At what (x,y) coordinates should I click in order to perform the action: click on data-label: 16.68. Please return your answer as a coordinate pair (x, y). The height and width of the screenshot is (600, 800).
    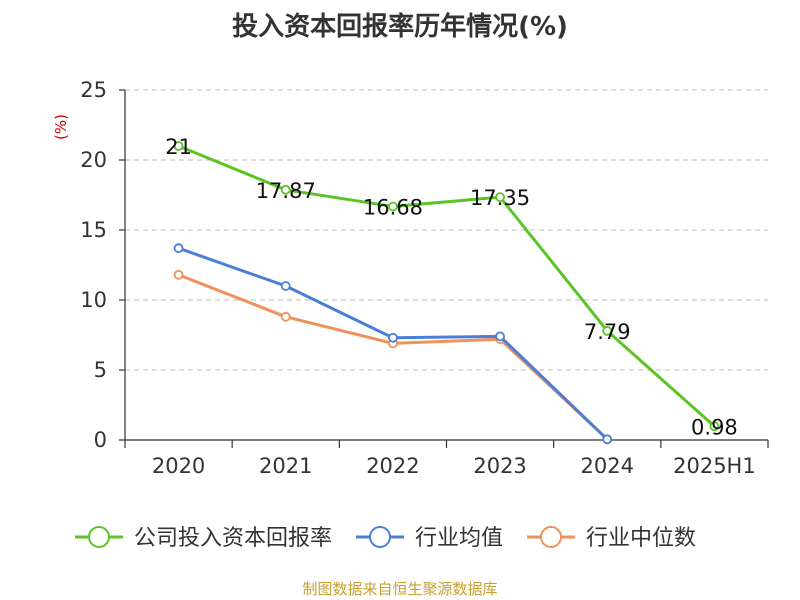
    Looking at the image, I should click on (393, 207).